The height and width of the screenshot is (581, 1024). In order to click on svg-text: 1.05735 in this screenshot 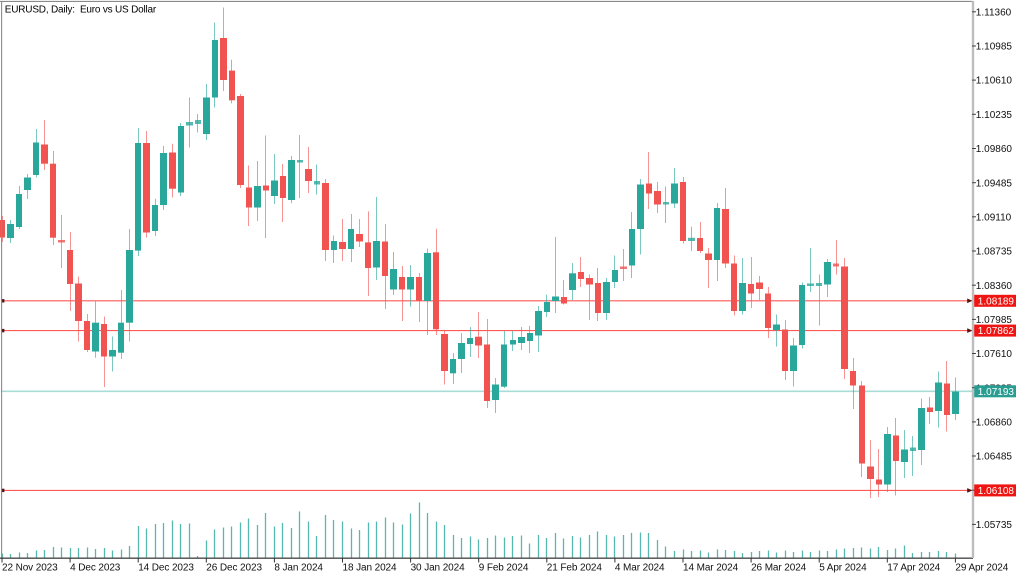, I will do `click(994, 525)`.